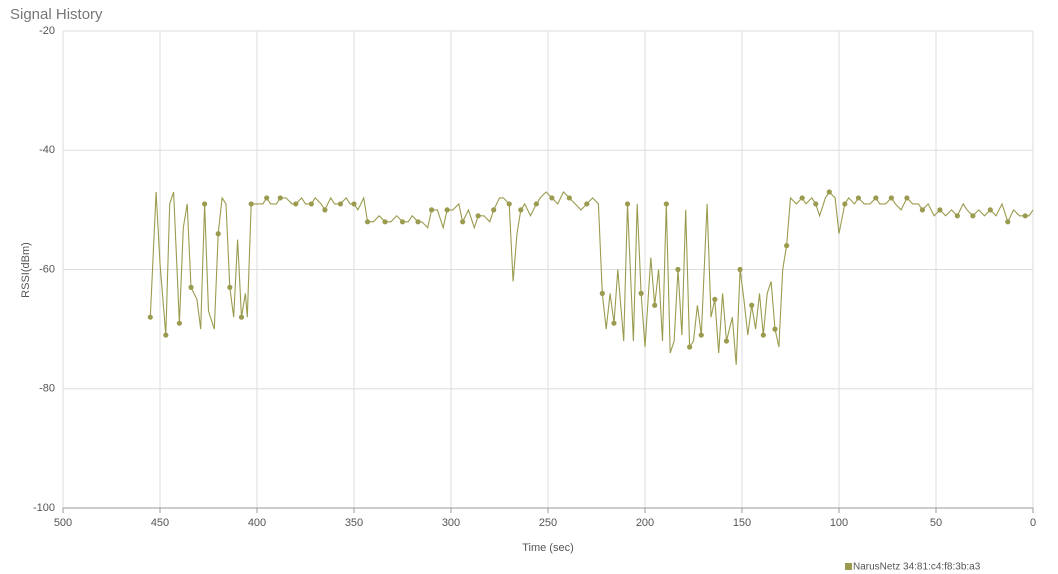 Image resolution: width=1058 pixels, height=574 pixels. Describe the element at coordinates (47, 269) in the screenshot. I see `y-tick-label: -60` at that location.